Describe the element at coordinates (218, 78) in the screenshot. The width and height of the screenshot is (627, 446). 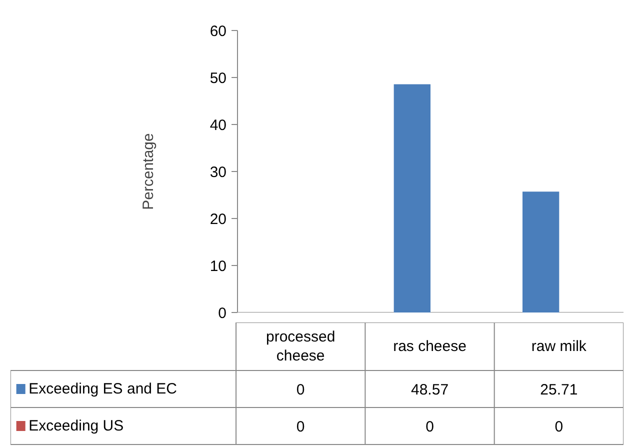
I see `y-tick-label: 50` at that location.